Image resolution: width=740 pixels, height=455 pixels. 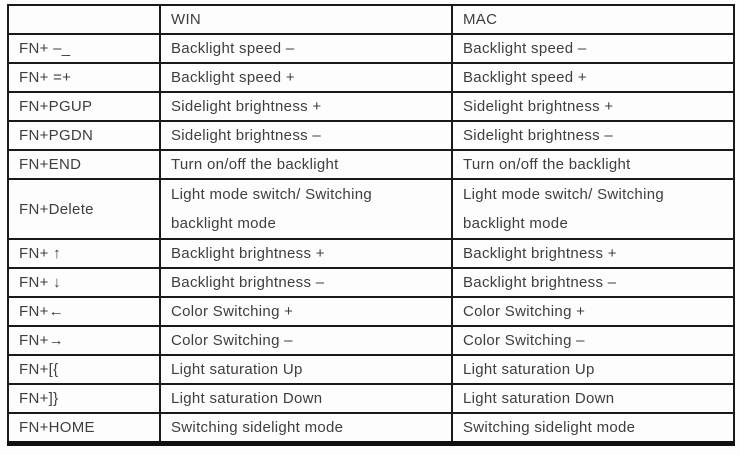 What do you see at coordinates (306, 135) in the screenshot?
I see `win-cell: Sidelight brightness –` at bounding box center [306, 135].